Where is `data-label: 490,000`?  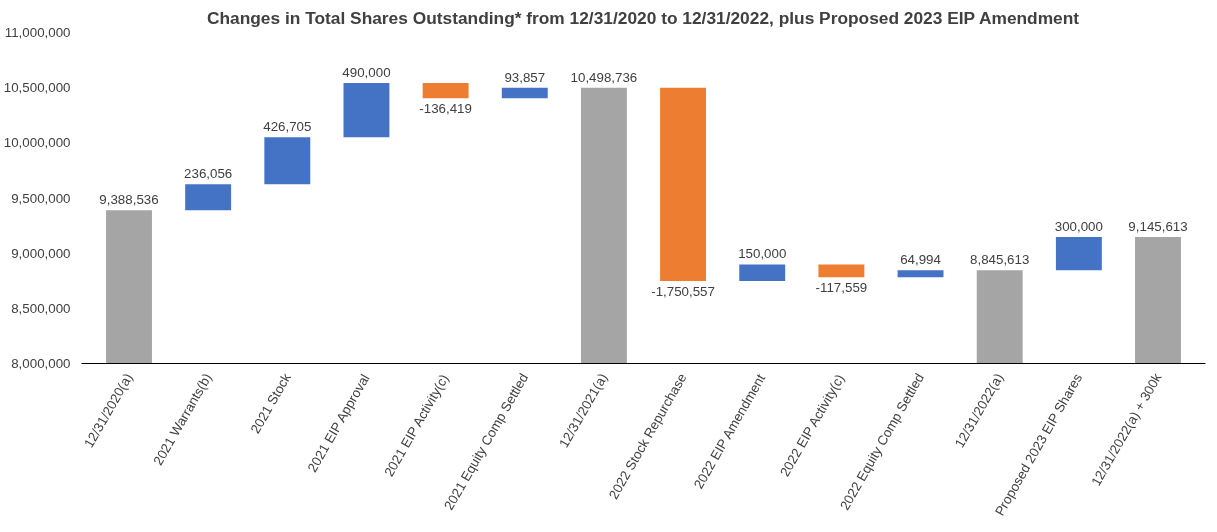
data-label: 490,000 is located at coordinates (366, 73).